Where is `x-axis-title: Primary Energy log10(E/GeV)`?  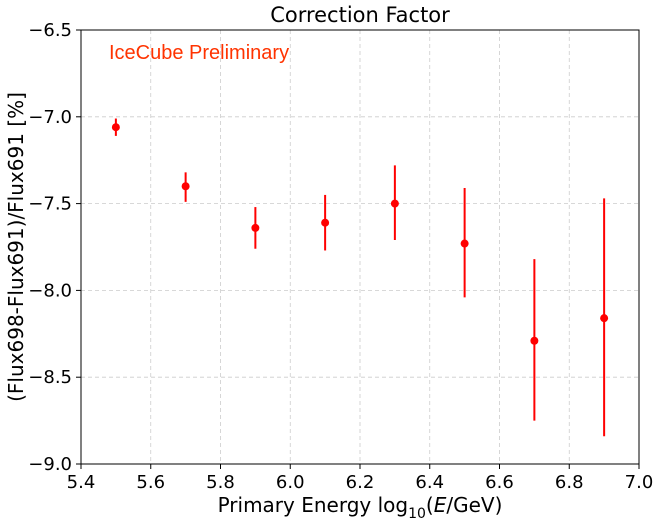 x-axis-title: Primary Energy log10(E/GeV) is located at coordinates (360, 507).